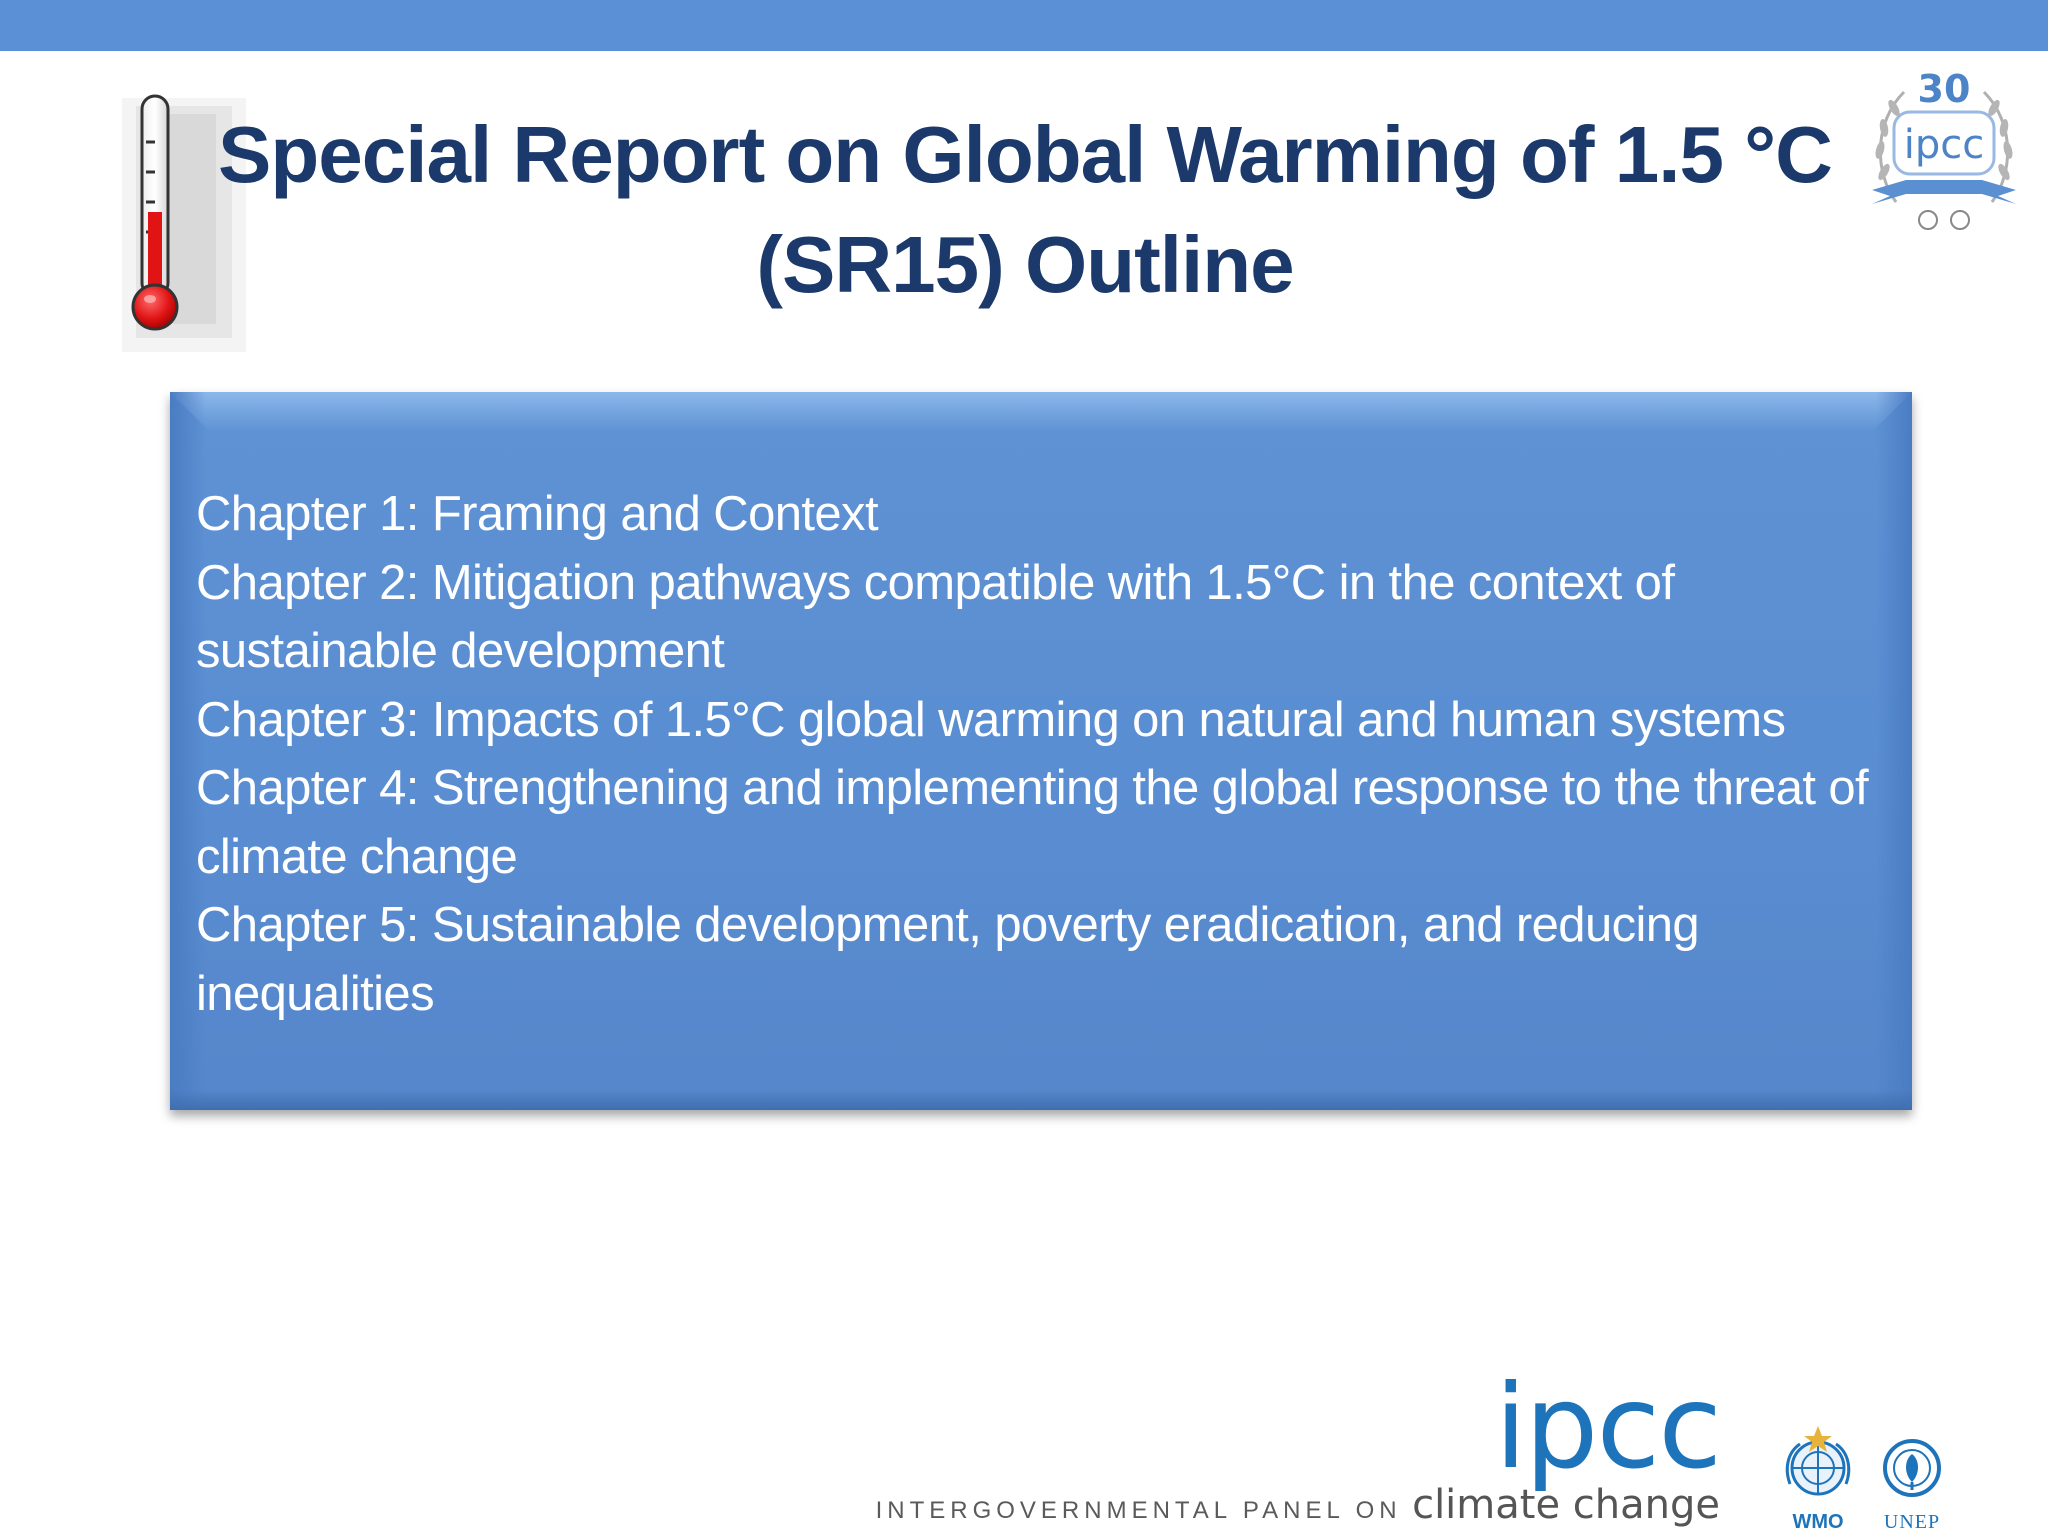  What do you see at coordinates (1566, 1505) in the screenshot?
I see `footer-panel-big: climate change` at bounding box center [1566, 1505].